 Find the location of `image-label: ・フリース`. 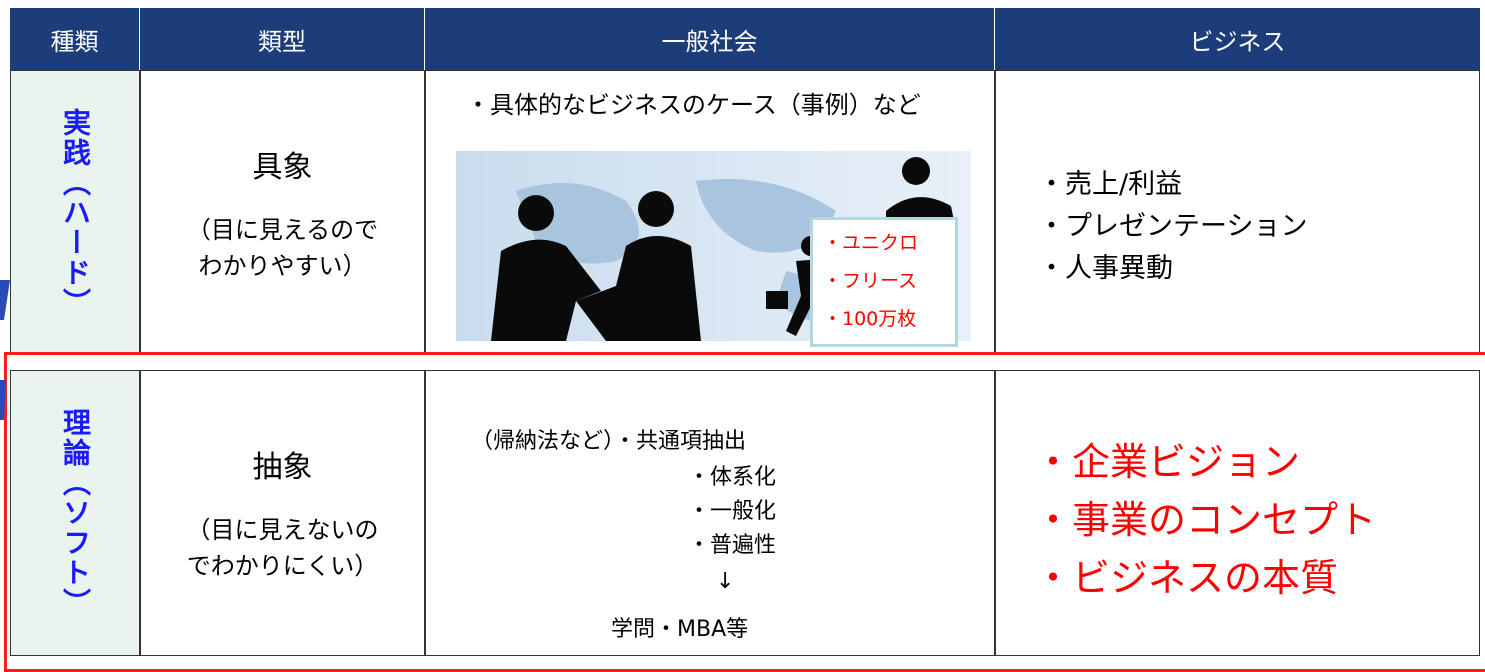

image-label: ・フリース is located at coordinates (870, 281).